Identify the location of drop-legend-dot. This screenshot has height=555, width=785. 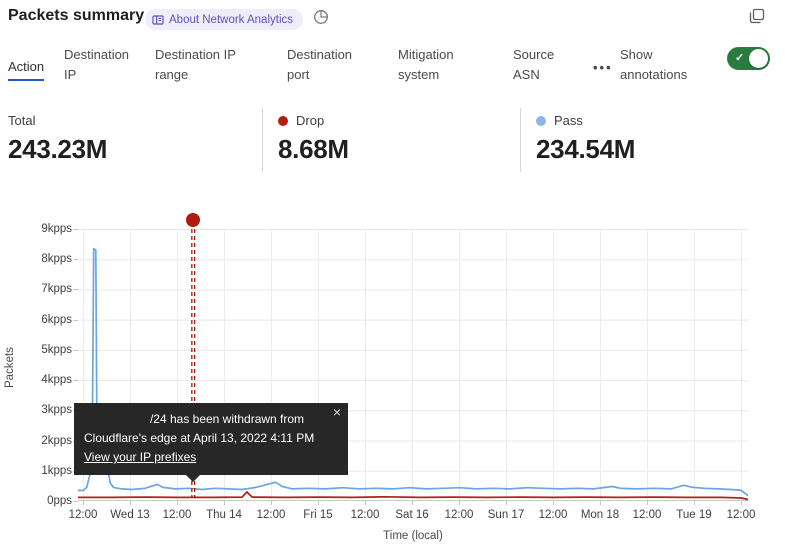
(283, 121).